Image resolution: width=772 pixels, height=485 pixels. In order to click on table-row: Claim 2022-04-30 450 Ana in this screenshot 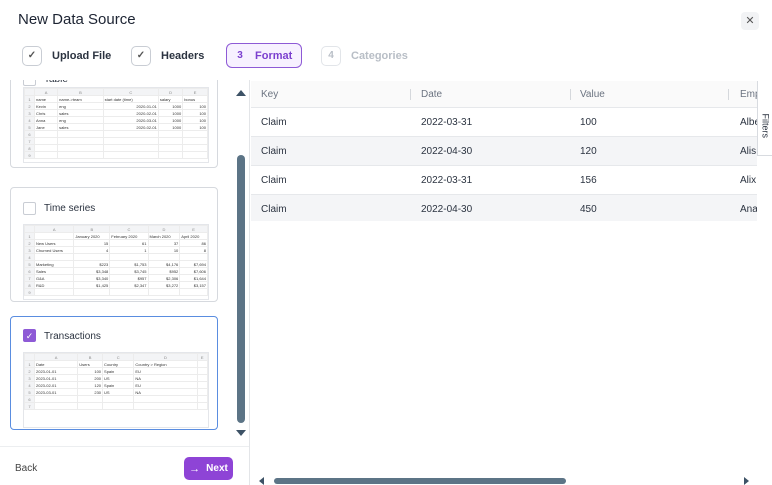, I will do `click(504, 208)`.